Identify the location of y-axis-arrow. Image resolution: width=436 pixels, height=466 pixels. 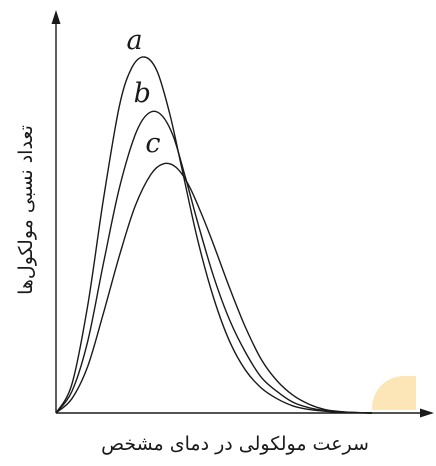
(56, 17).